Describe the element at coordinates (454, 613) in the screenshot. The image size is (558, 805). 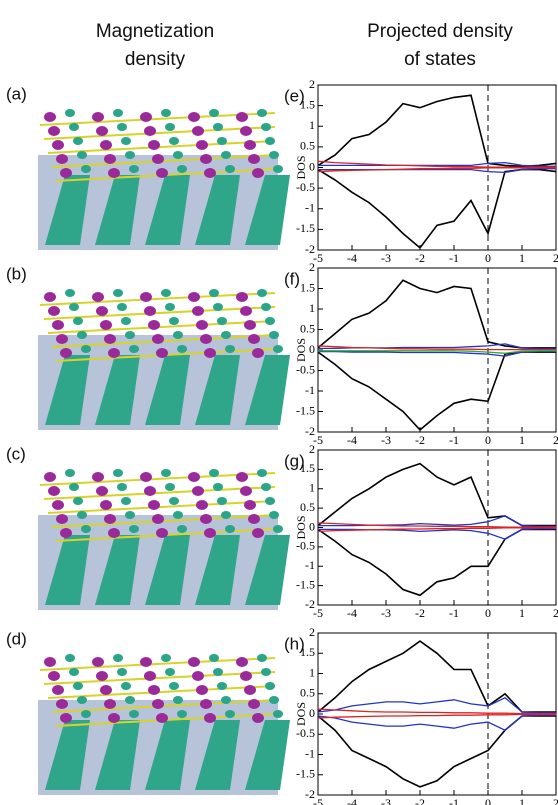
I see `x-tick-label: -1` at that location.